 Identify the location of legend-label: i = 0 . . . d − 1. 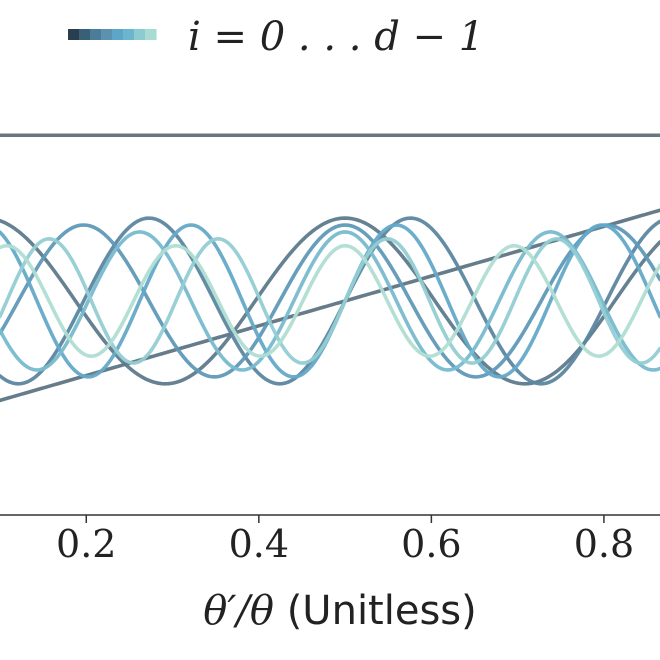
(336, 37).